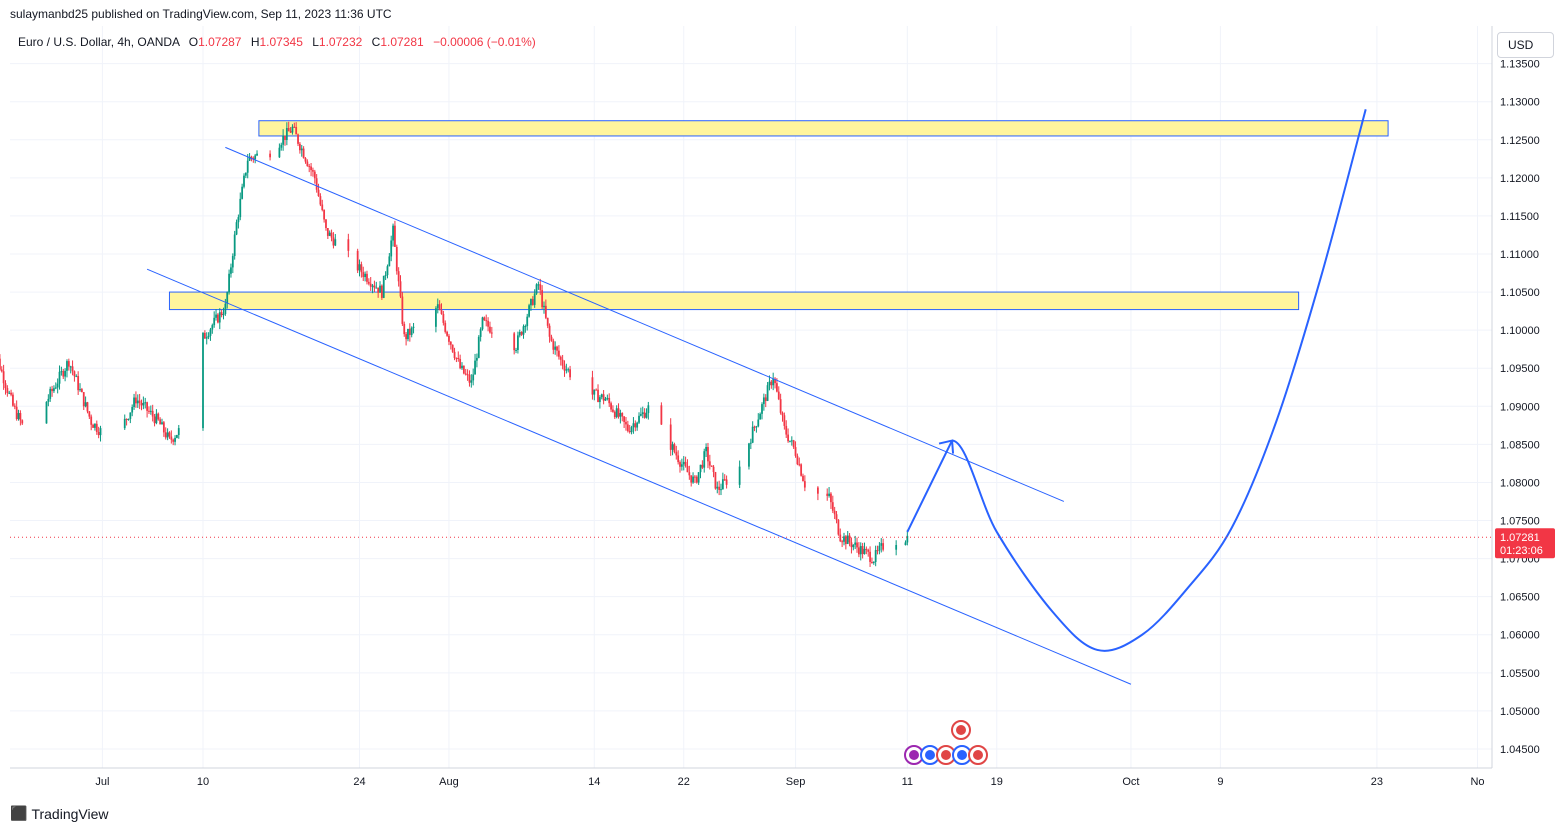  What do you see at coordinates (946, 755) in the screenshot?
I see `us-flag-icon-inner` at bounding box center [946, 755].